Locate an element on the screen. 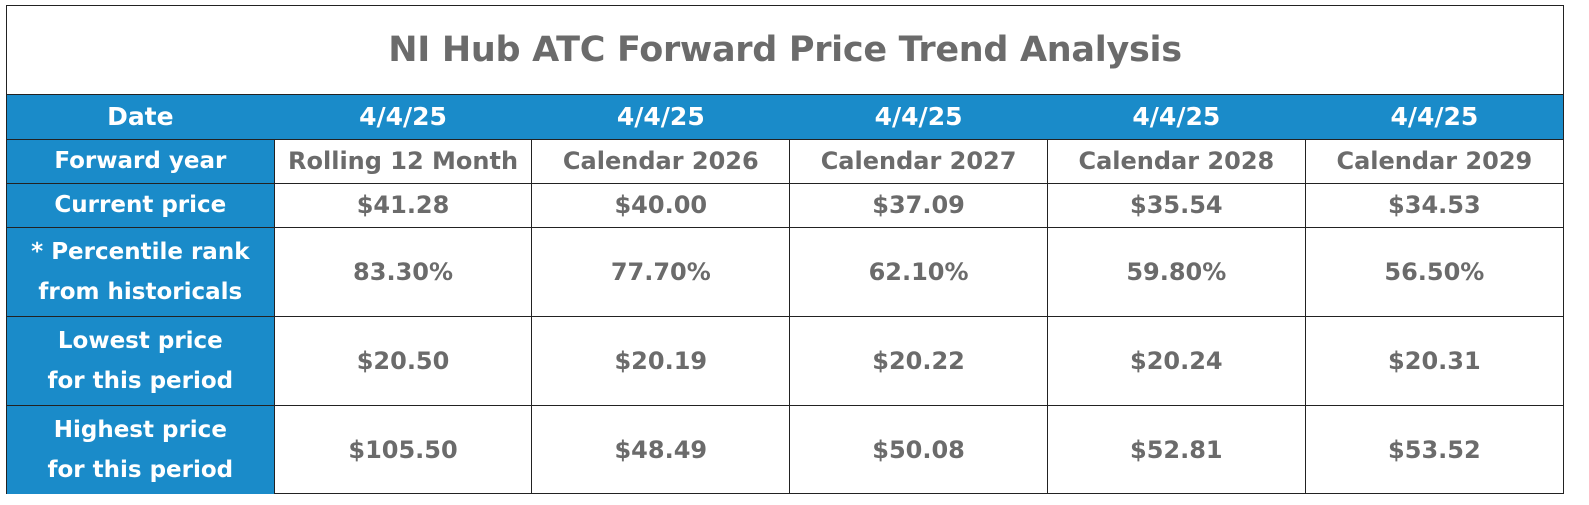 This screenshot has width=1589, height=505. highest-price-cell: $105.50 is located at coordinates (403, 449).